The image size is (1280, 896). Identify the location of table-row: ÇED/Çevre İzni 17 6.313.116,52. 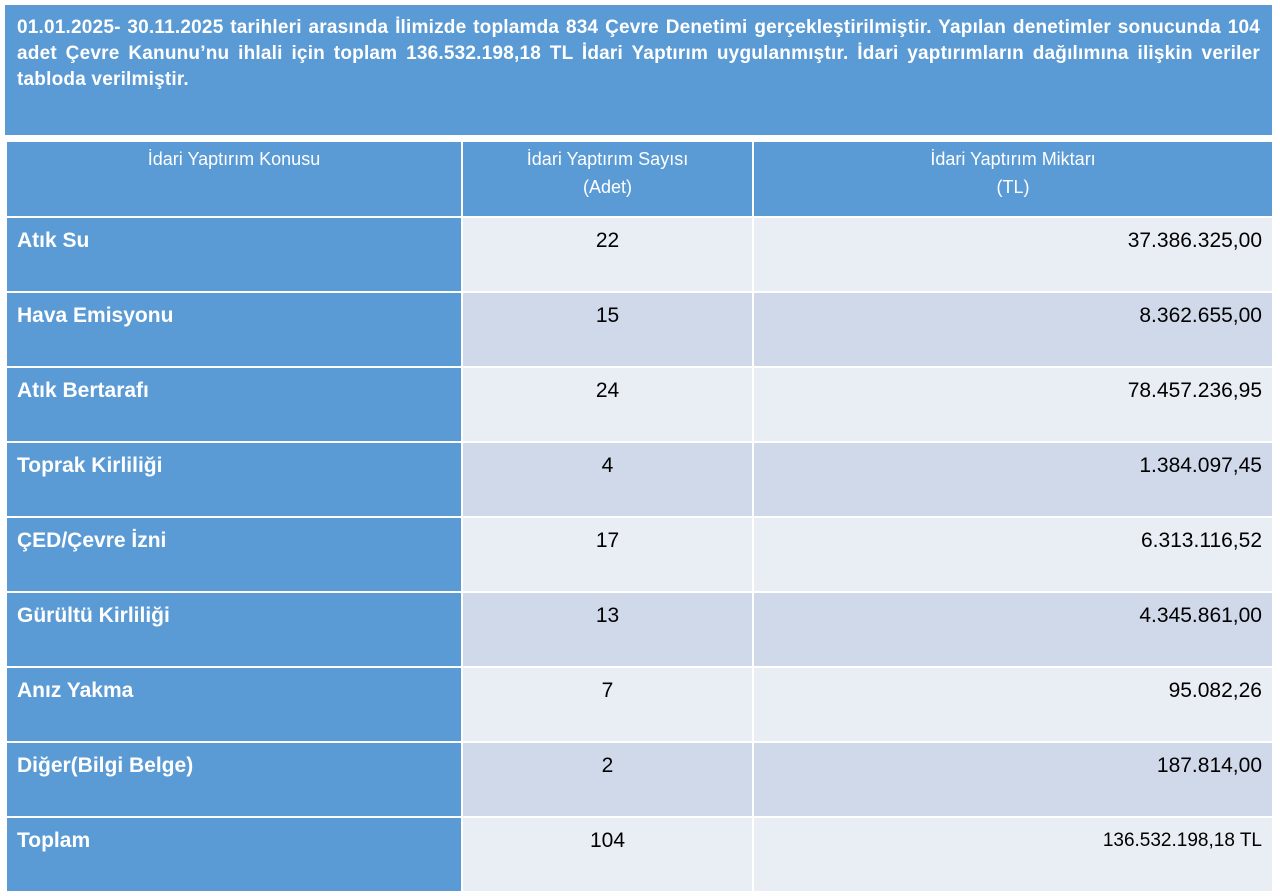
(639, 554).